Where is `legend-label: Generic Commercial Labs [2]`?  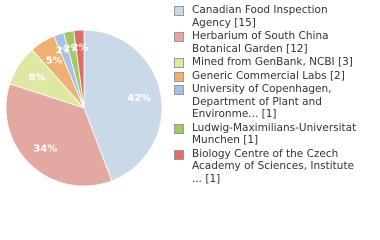 legend-label: Generic Commercial Labs [2] is located at coordinates (268, 75).